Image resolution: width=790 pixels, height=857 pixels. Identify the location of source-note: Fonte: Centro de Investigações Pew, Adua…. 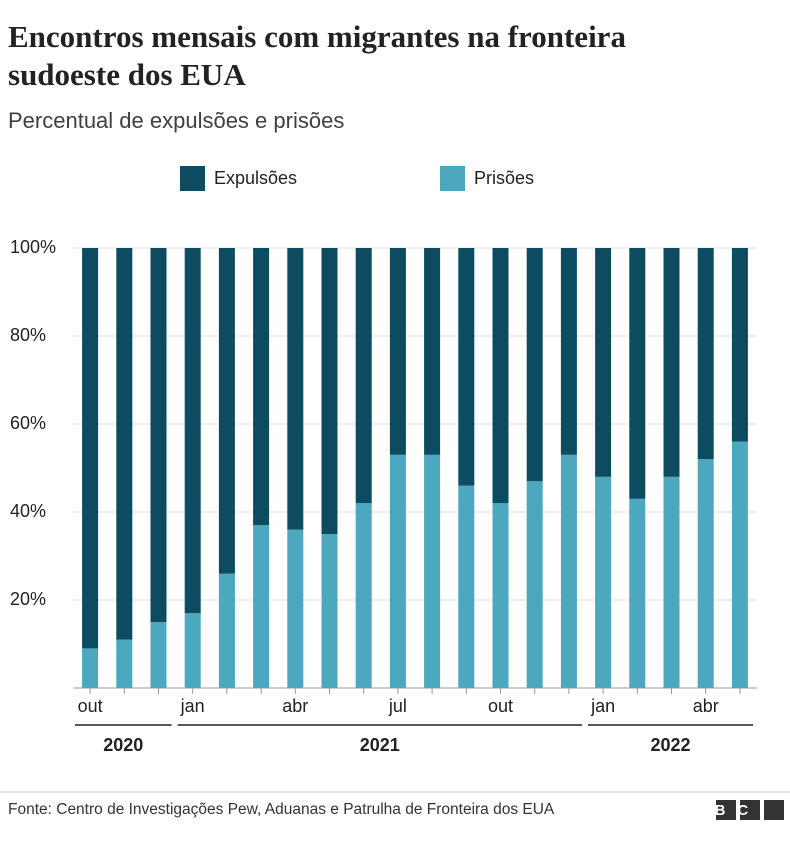
(281, 809).